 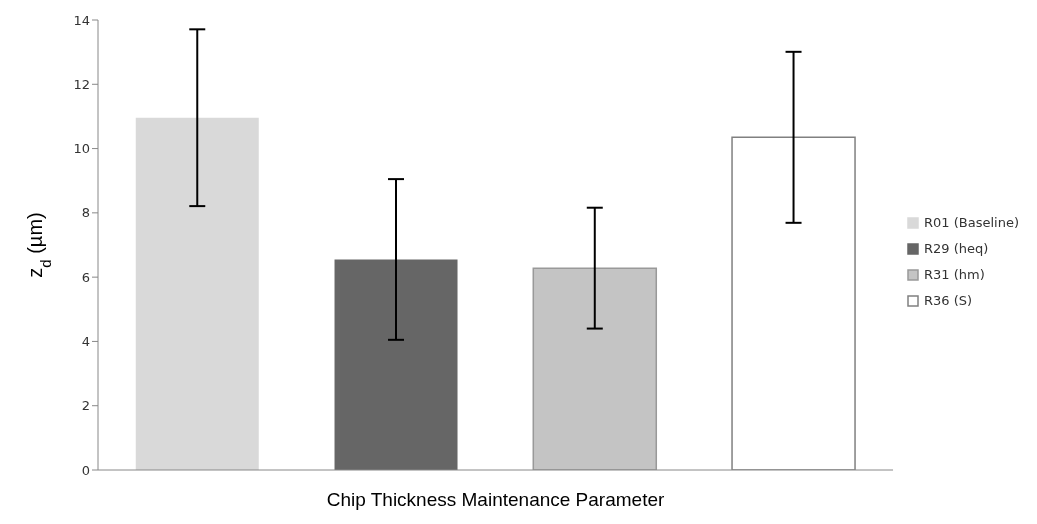 What do you see at coordinates (85, 277) in the screenshot?
I see `y-tick-label: 6` at bounding box center [85, 277].